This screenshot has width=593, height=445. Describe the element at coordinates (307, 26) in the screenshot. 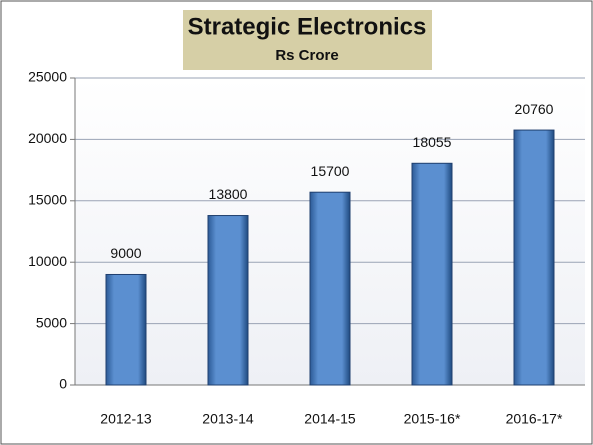

I see `chart-title: Strategic Electronics` at that location.